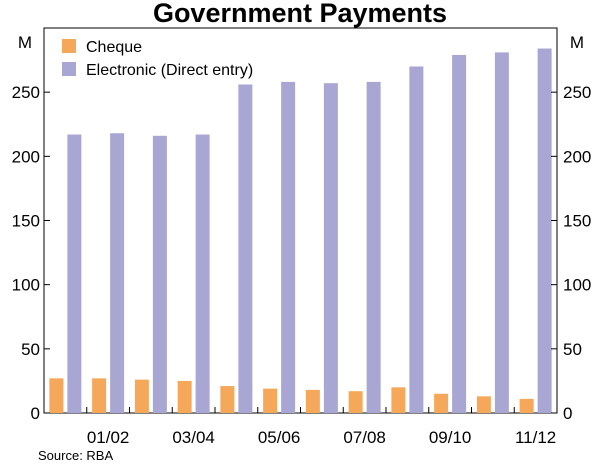  Describe the element at coordinates (69, 46) in the screenshot. I see `legend-swatch-cheque` at that location.